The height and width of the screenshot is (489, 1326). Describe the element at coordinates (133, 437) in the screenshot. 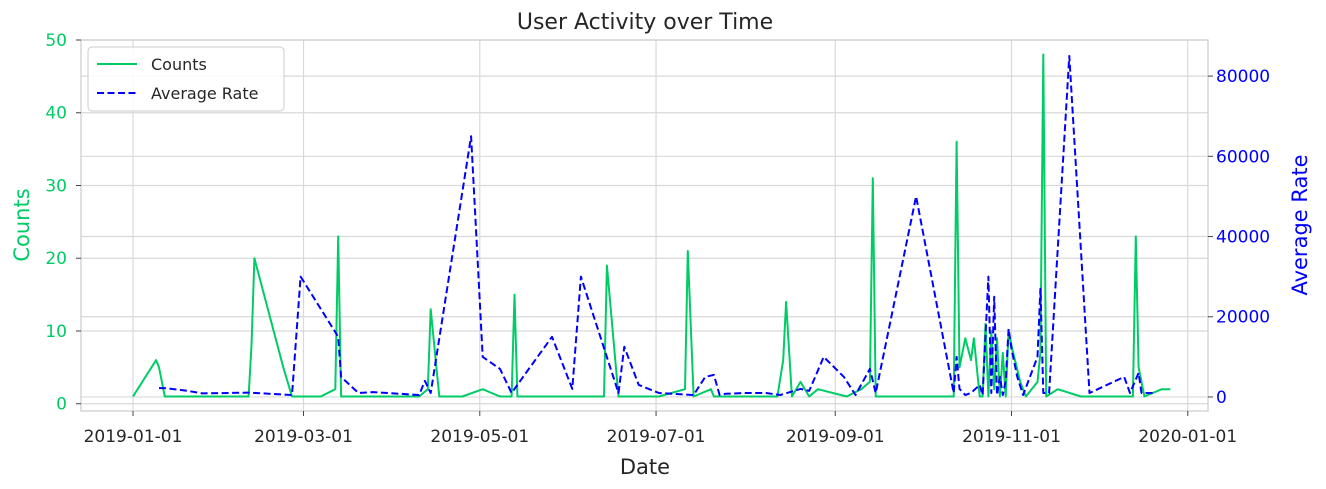

I see `x-tick-label: 2019-01-01` at that location.